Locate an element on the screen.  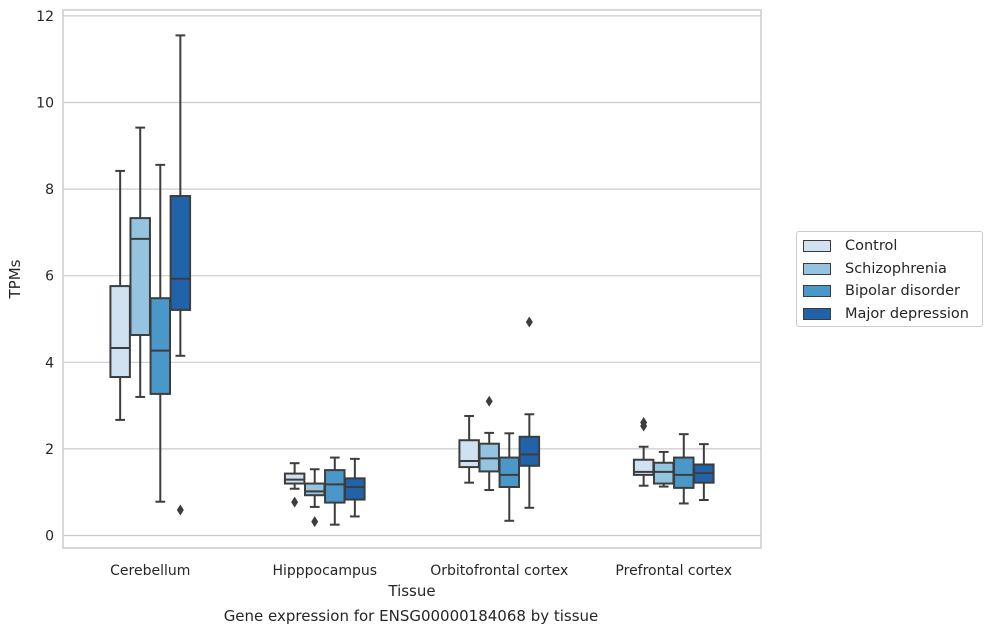
legend-item: Bipolar disorder is located at coordinates (892, 291).